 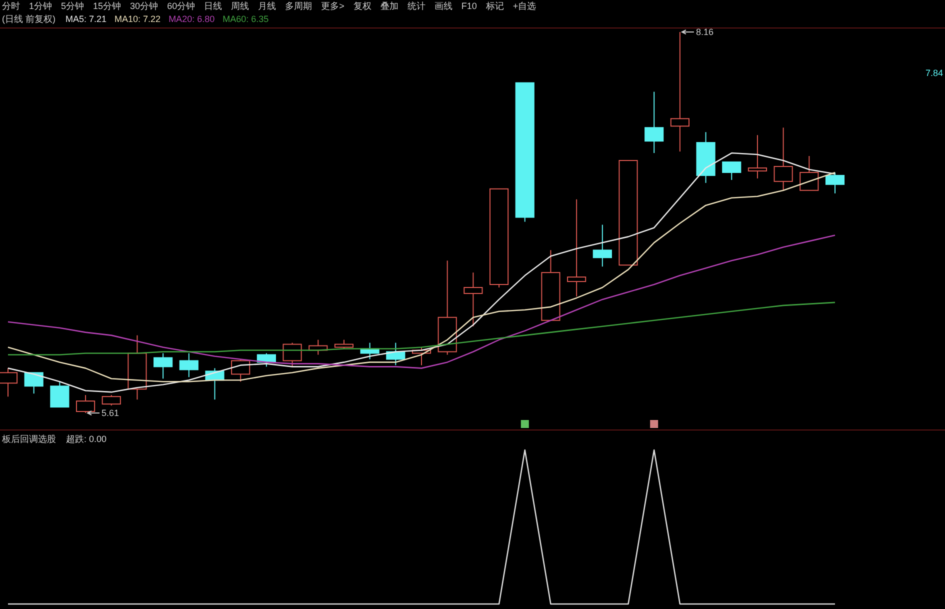 What do you see at coordinates (144, 6) in the screenshot?
I see `text: 30分钟` at bounding box center [144, 6].